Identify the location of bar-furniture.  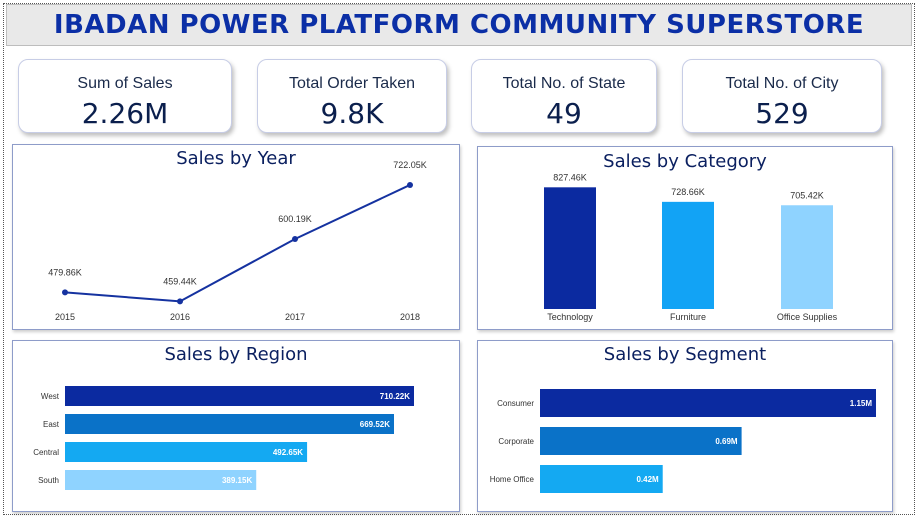
(688, 255).